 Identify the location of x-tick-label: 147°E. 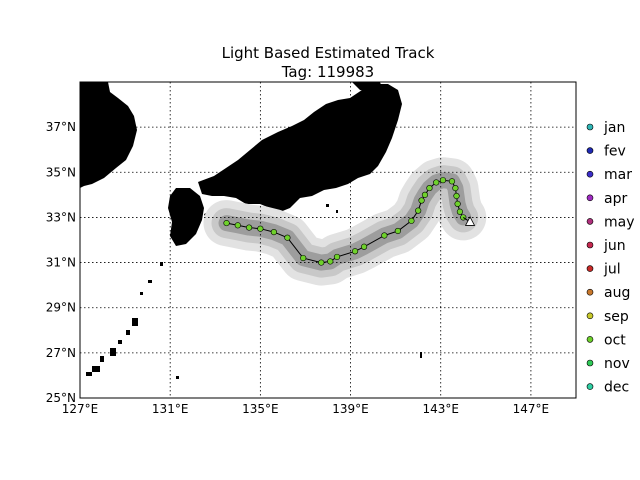
(531, 409).